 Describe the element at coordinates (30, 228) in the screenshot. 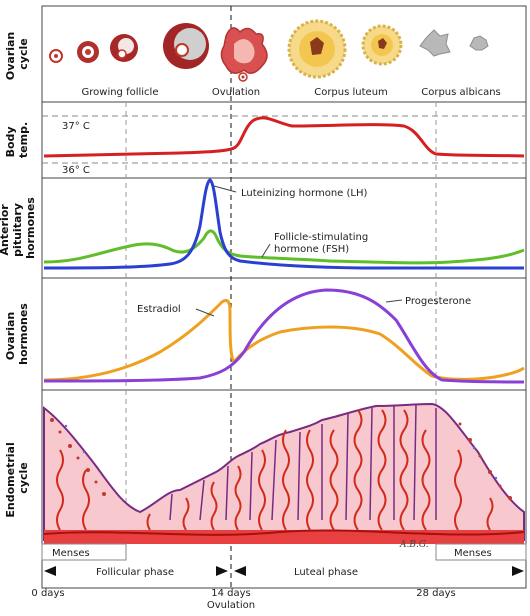

I see `title-pituitary-3: hormones` at that location.